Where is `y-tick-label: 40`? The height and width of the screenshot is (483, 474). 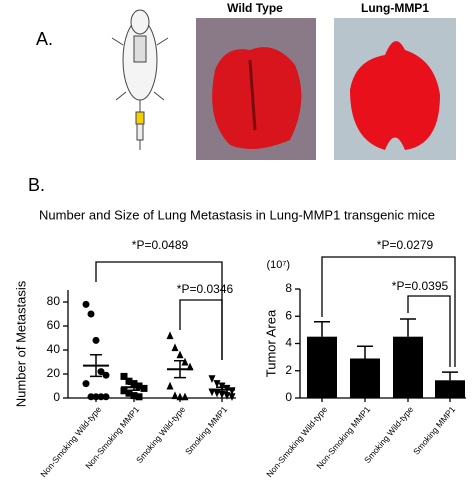 y-tick-label: 40 is located at coordinates (54, 349).